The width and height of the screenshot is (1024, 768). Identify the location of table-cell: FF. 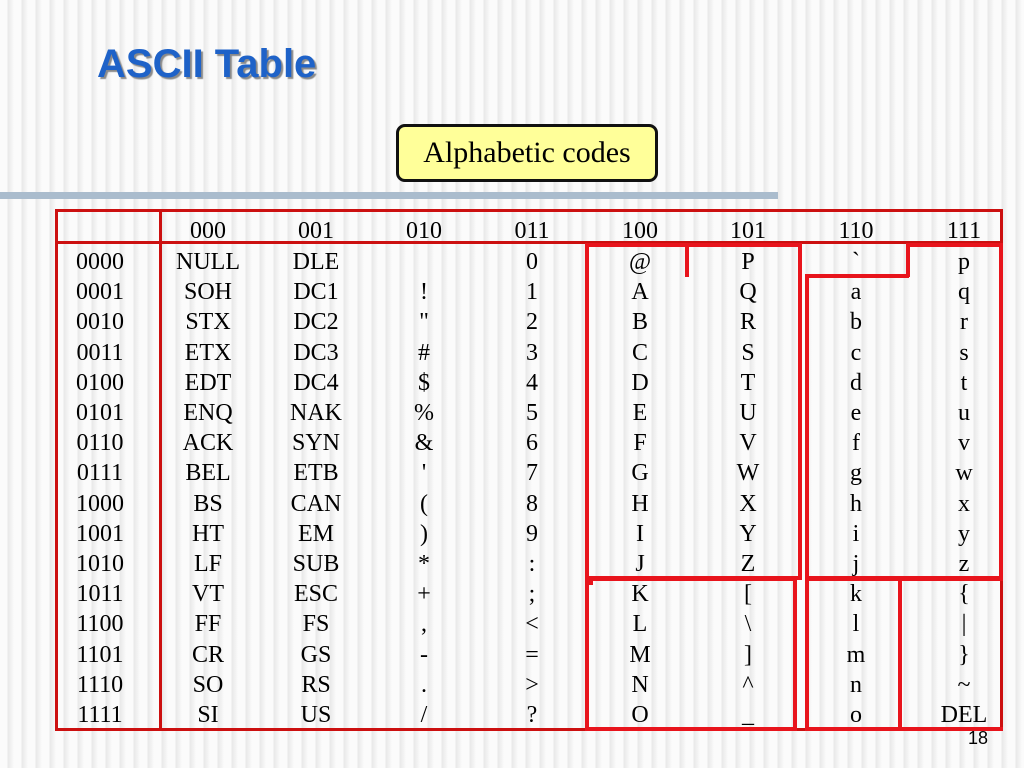
(208, 624).